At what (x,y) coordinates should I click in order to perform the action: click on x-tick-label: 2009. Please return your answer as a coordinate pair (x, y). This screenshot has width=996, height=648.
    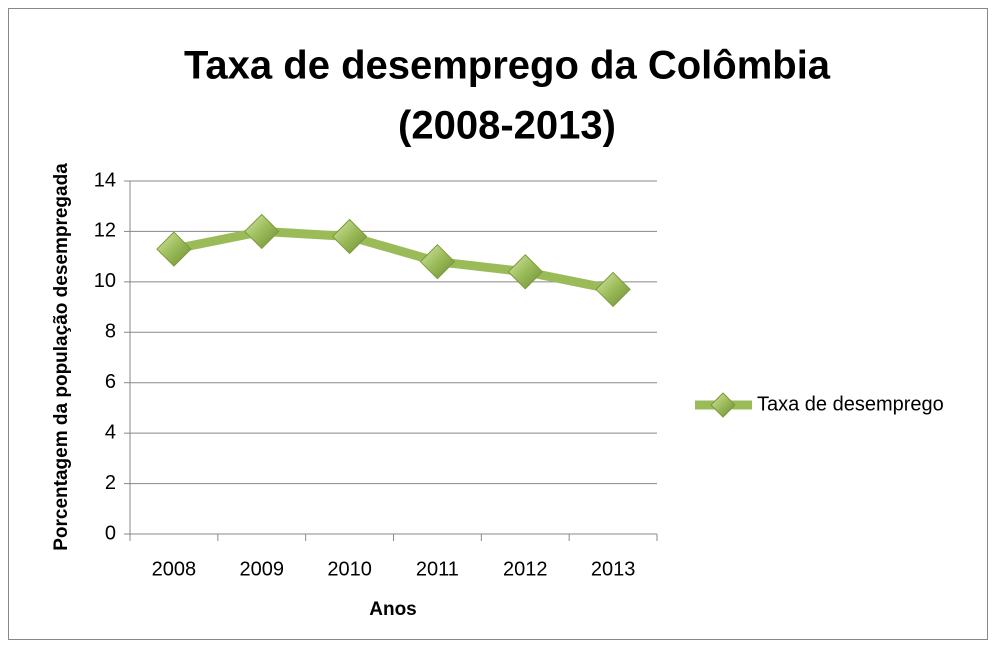
    Looking at the image, I should click on (262, 569).